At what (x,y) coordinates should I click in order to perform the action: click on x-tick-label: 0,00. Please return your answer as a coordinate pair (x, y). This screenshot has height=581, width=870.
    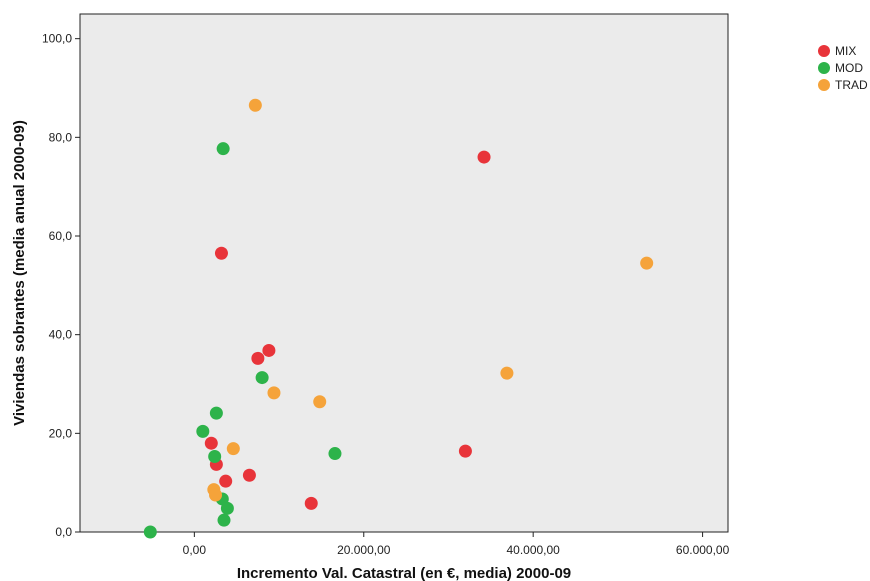
    Looking at the image, I should click on (195, 550).